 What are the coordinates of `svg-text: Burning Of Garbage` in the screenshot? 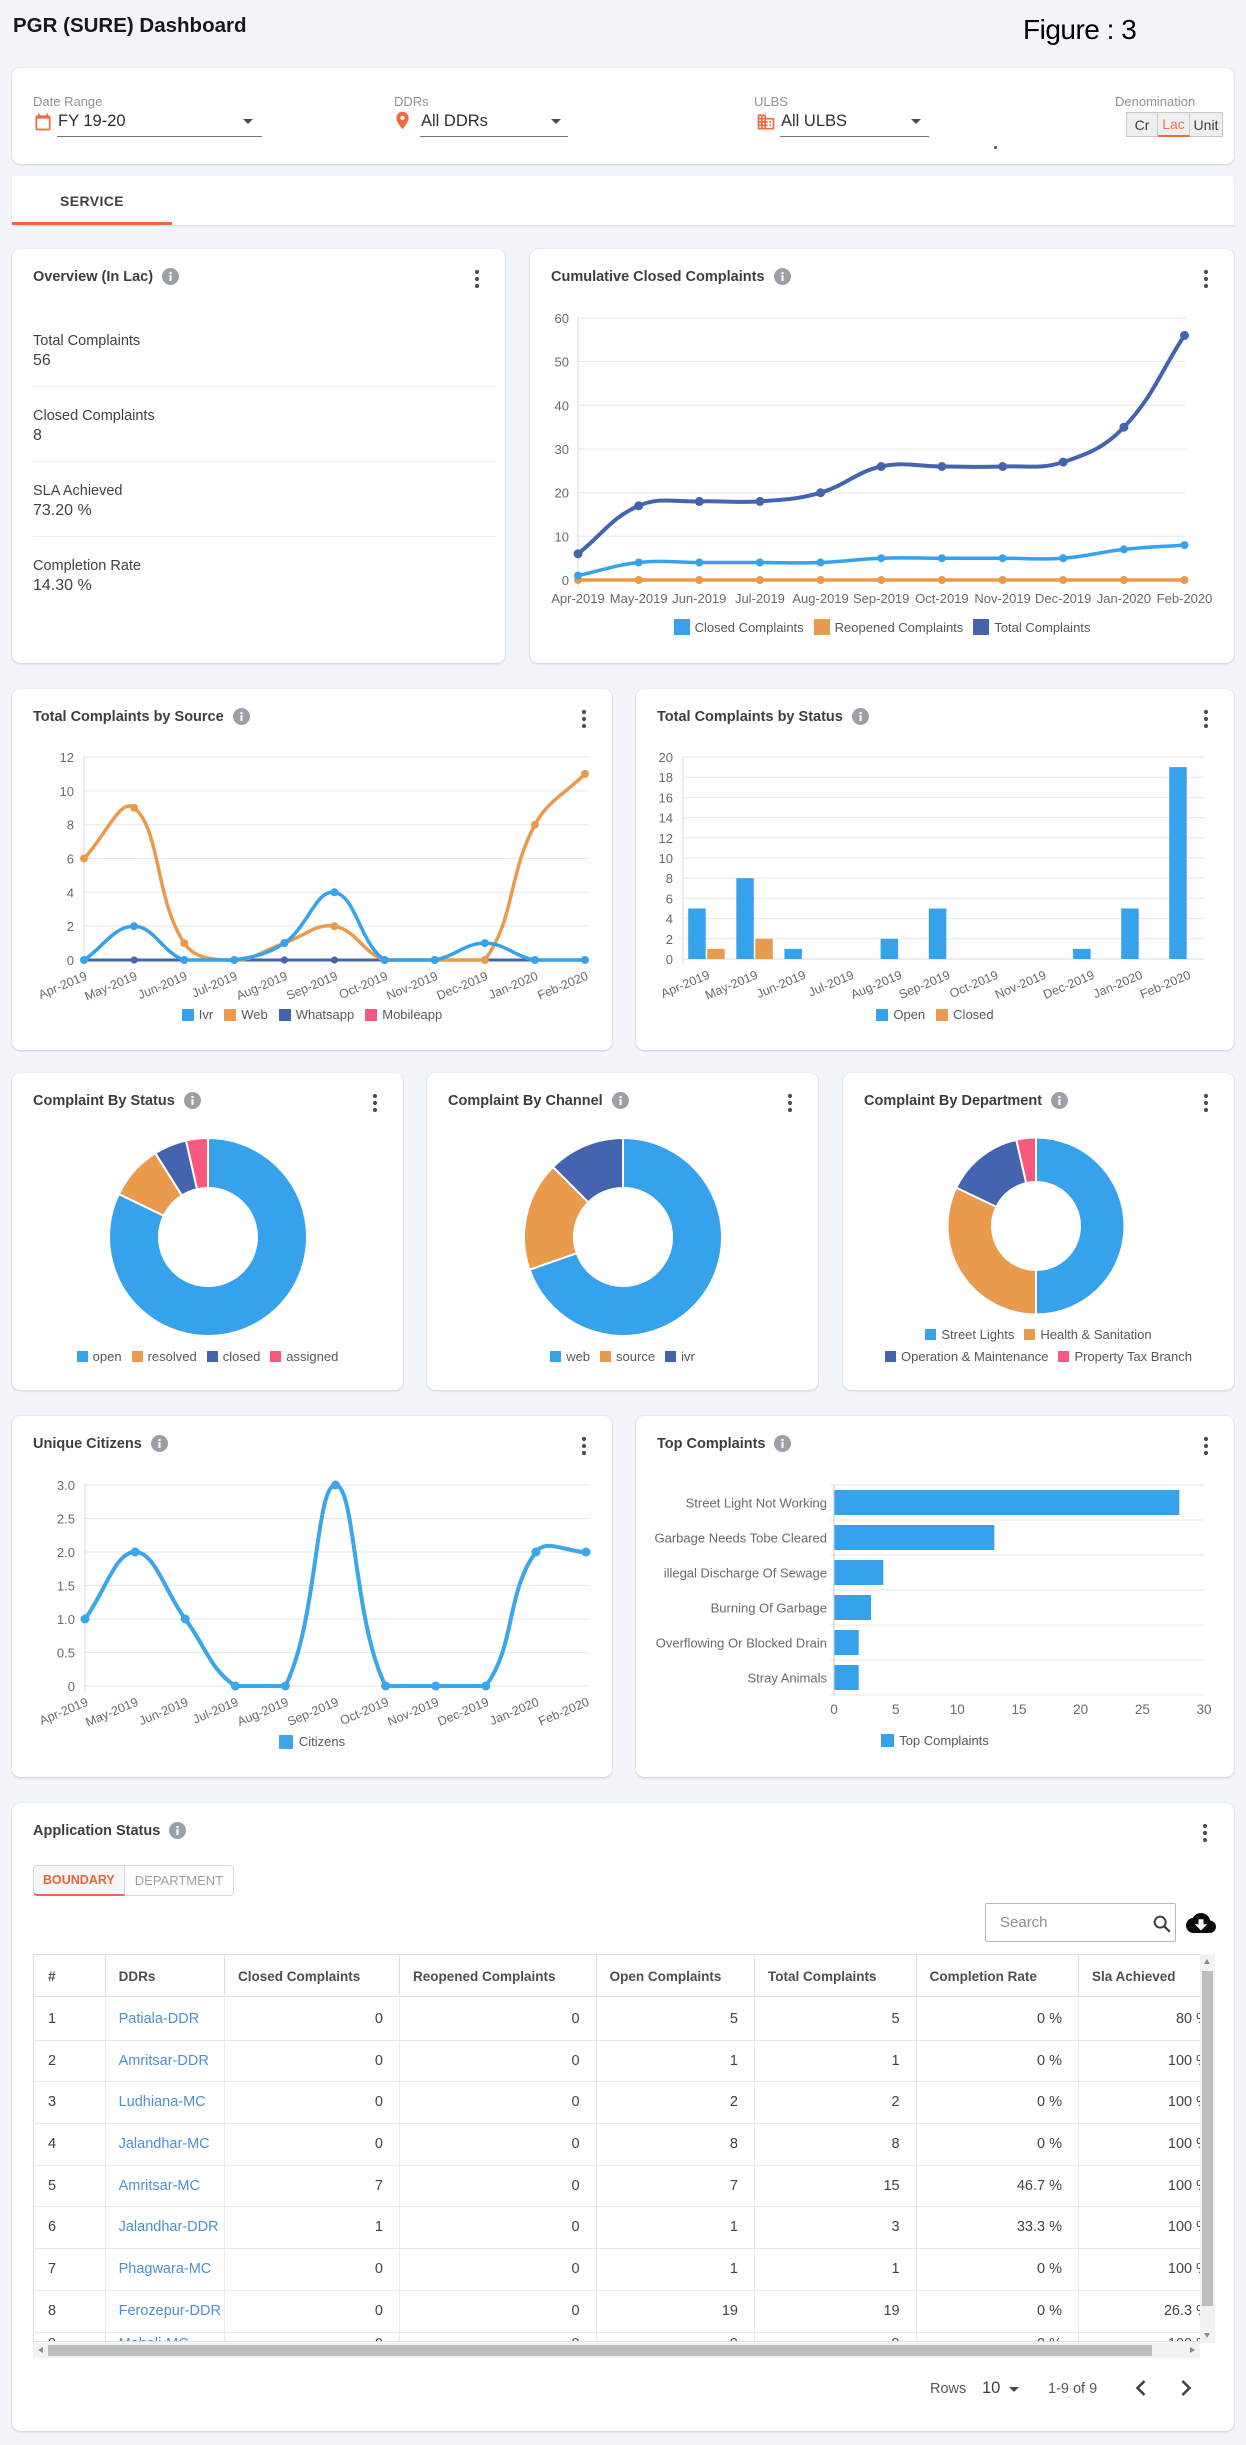 It's located at (769, 1608).